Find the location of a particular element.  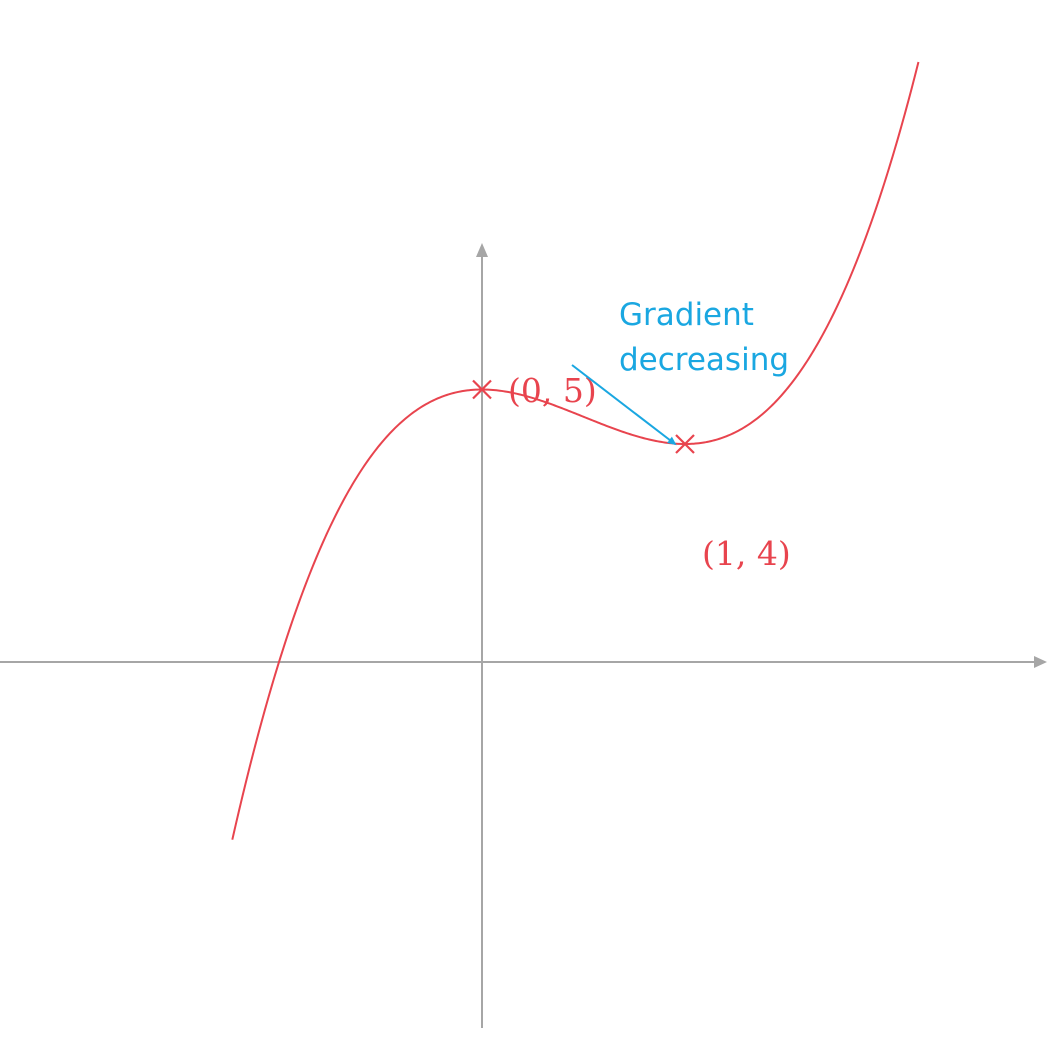

gradient-arrow is located at coordinates (624, 405).